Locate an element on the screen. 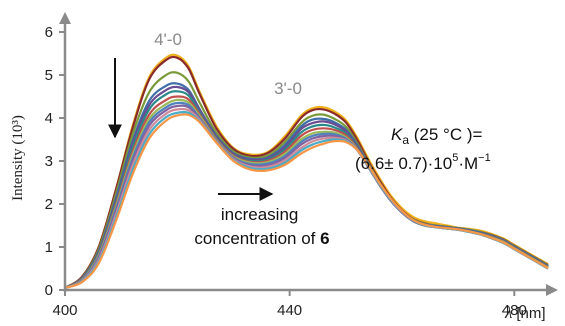  ka-value: (6.6± 0.7)·10 is located at coordinates (403, 163).